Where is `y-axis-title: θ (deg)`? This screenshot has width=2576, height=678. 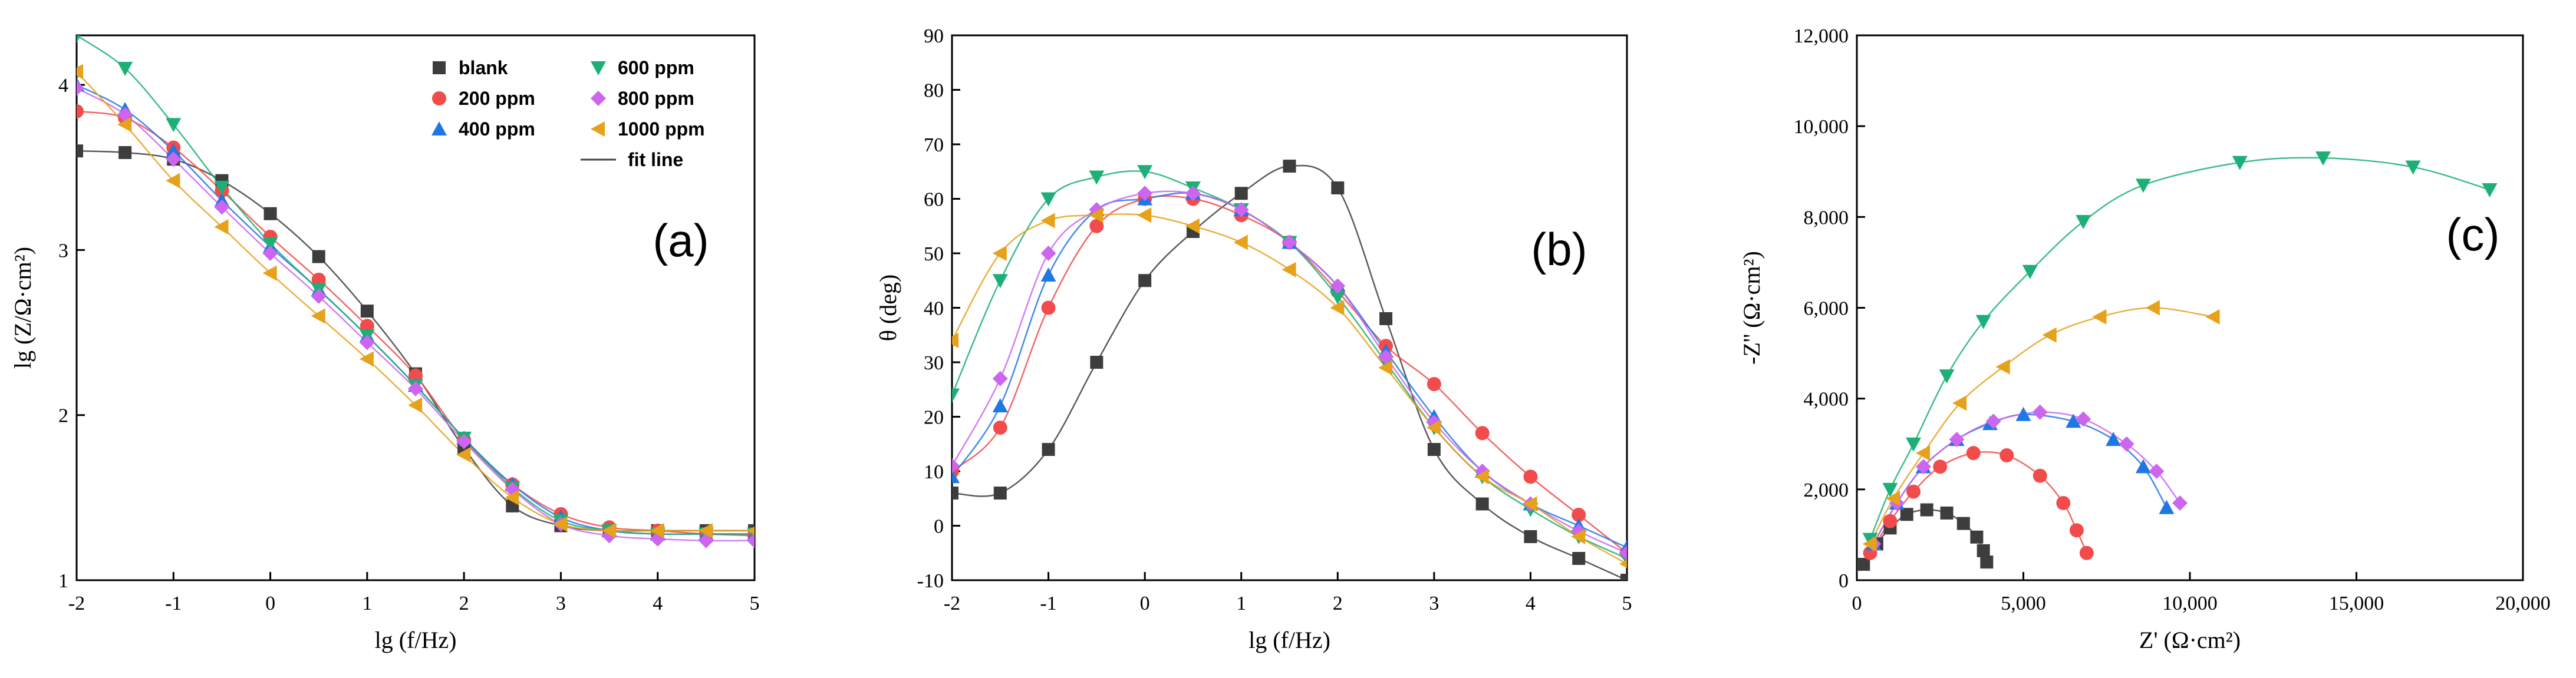
y-axis-title: θ (deg) is located at coordinates (888, 308).